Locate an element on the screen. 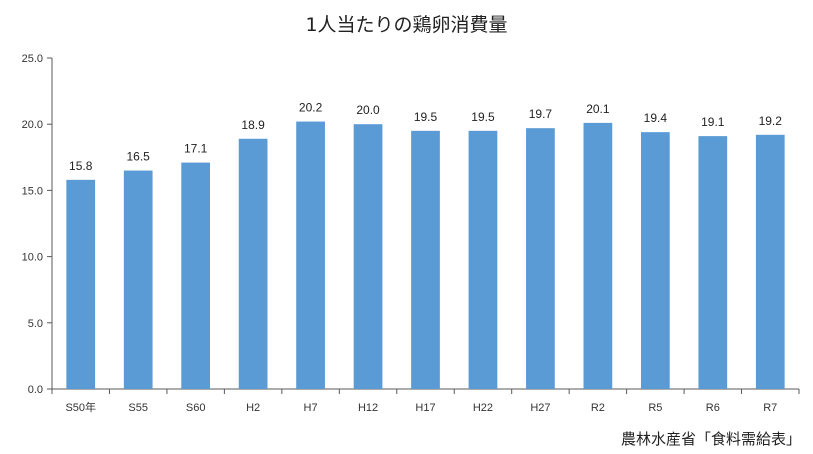  data-label: 19.2 is located at coordinates (771, 121).